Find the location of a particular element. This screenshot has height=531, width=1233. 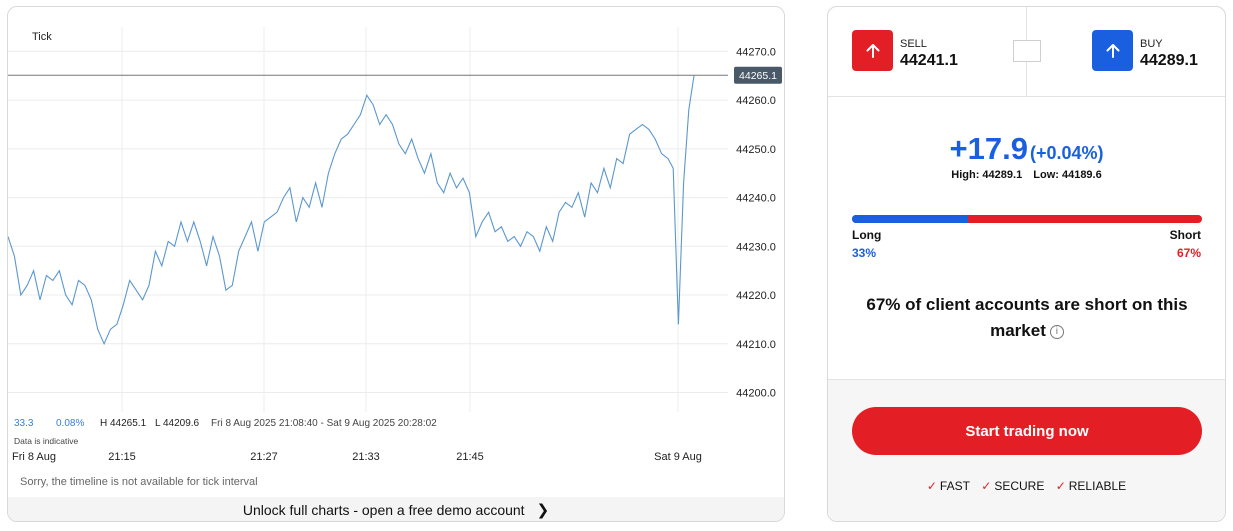

high-low-row: High: 44289.1 Low: 44189.6 is located at coordinates (1026, 175).